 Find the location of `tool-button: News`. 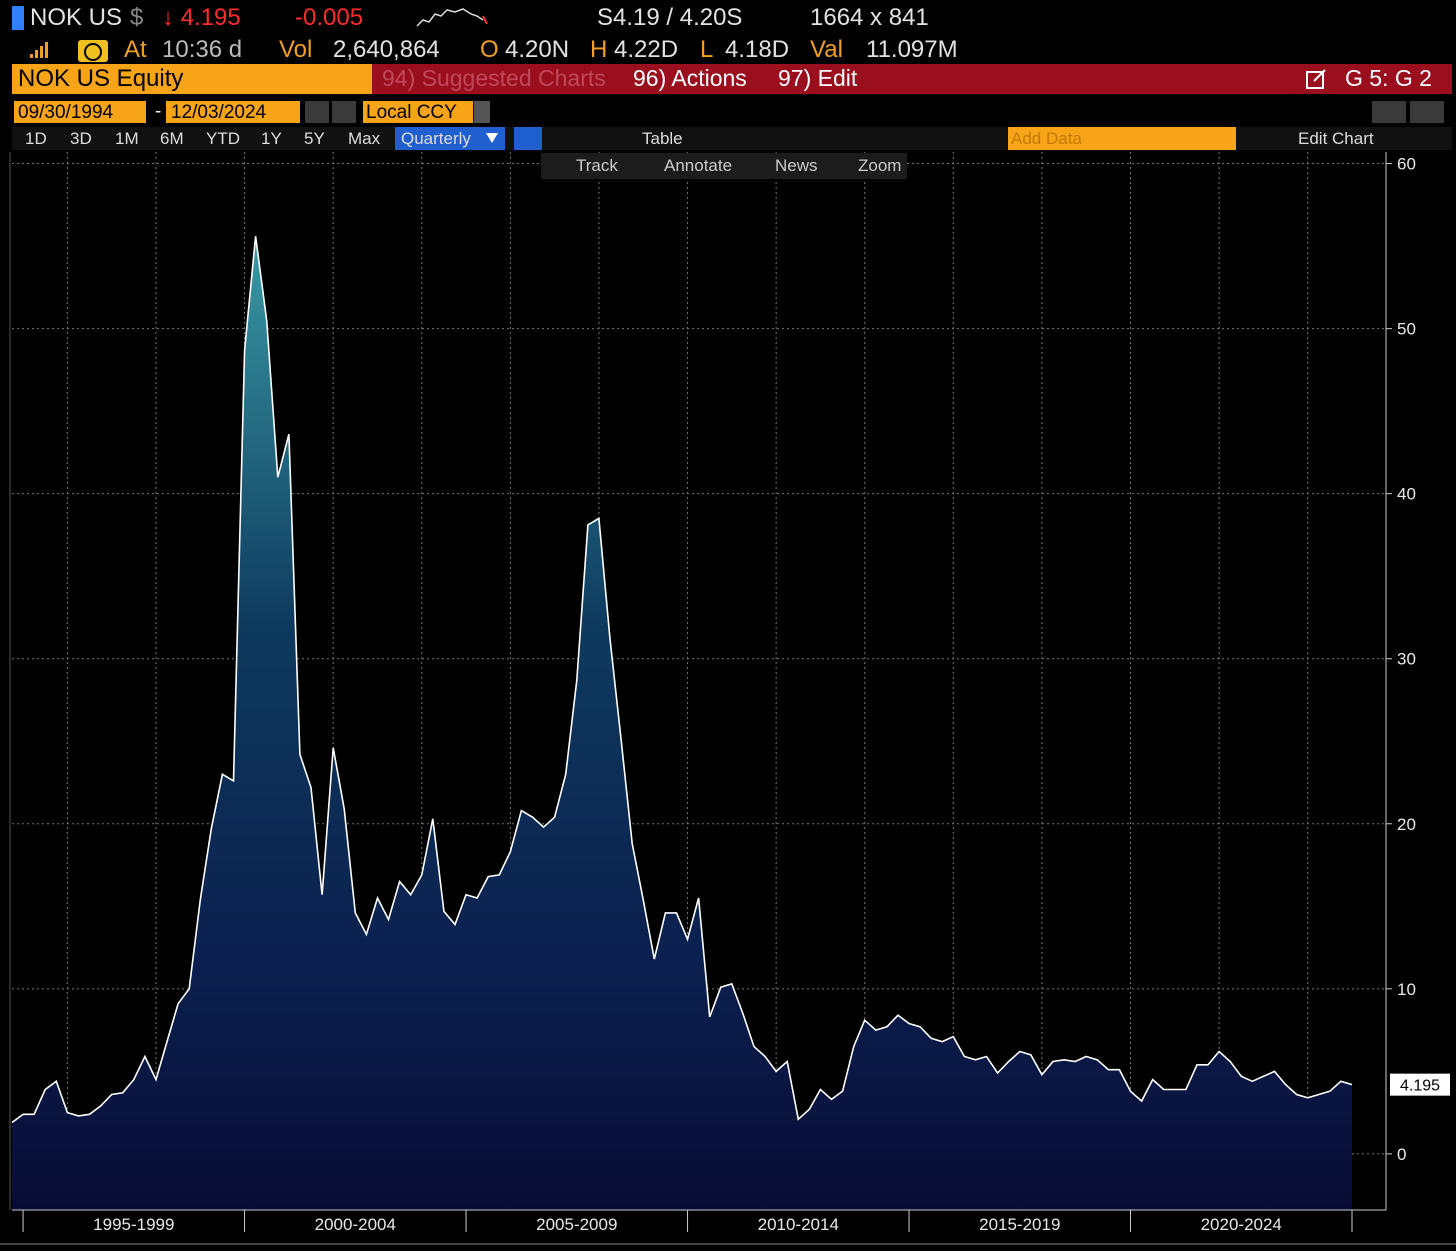

tool-button: News is located at coordinates (796, 165).